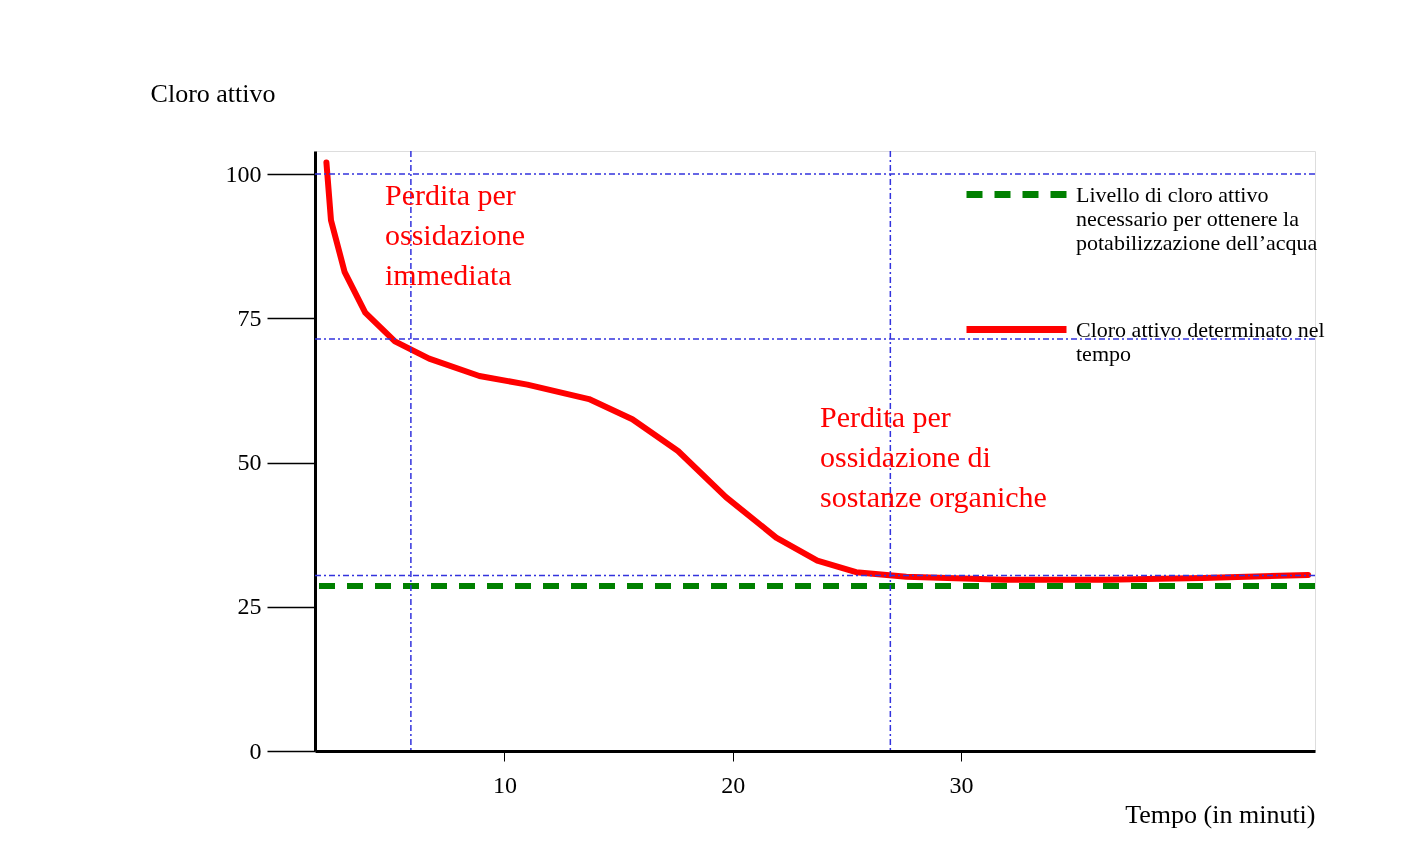  What do you see at coordinates (733, 784) in the screenshot?
I see `x-tick-label: 20` at bounding box center [733, 784].